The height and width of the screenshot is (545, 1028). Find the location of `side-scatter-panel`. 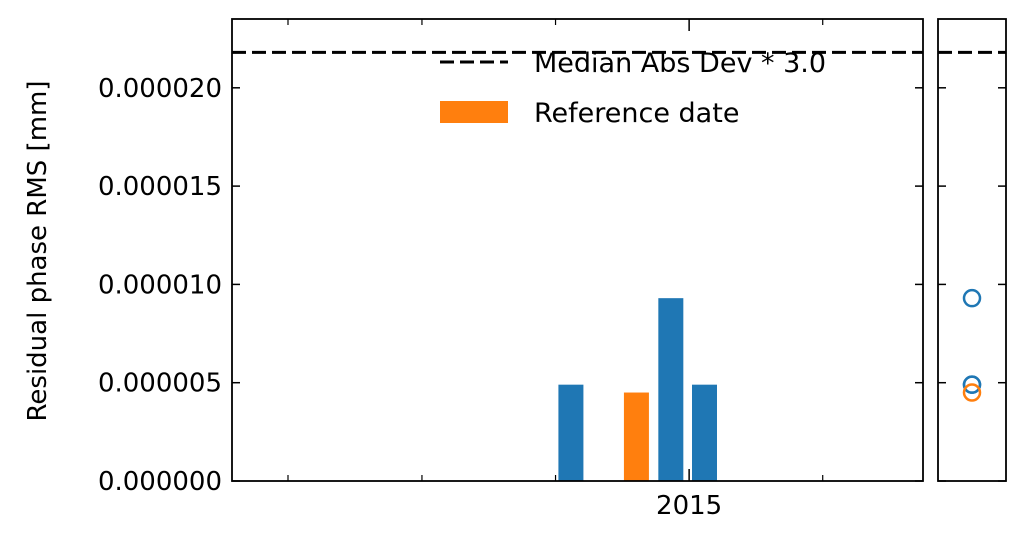

side-scatter-panel is located at coordinates (972, 250).